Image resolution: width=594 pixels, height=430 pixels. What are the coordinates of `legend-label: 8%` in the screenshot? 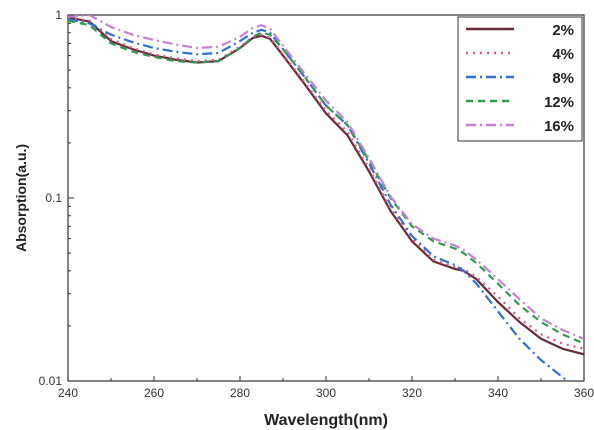 It's located at (563, 78).